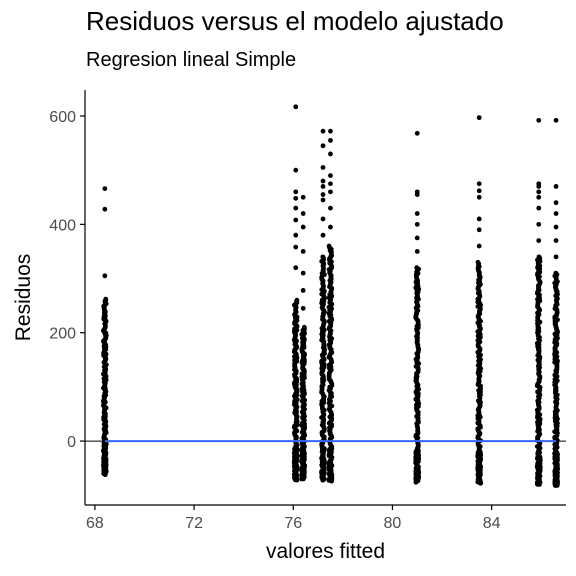  Describe the element at coordinates (325, 551) in the screenshot. I see `x-axis-title: valores fitted` at that location.